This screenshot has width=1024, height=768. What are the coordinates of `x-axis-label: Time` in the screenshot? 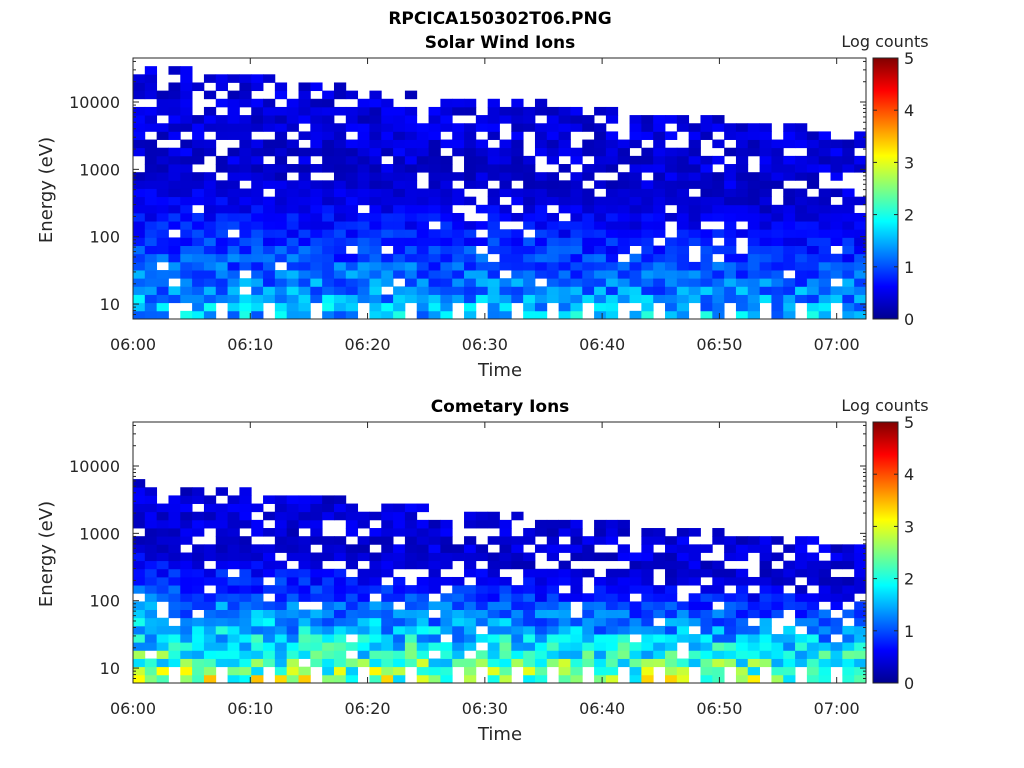 It's located at (499, 370).